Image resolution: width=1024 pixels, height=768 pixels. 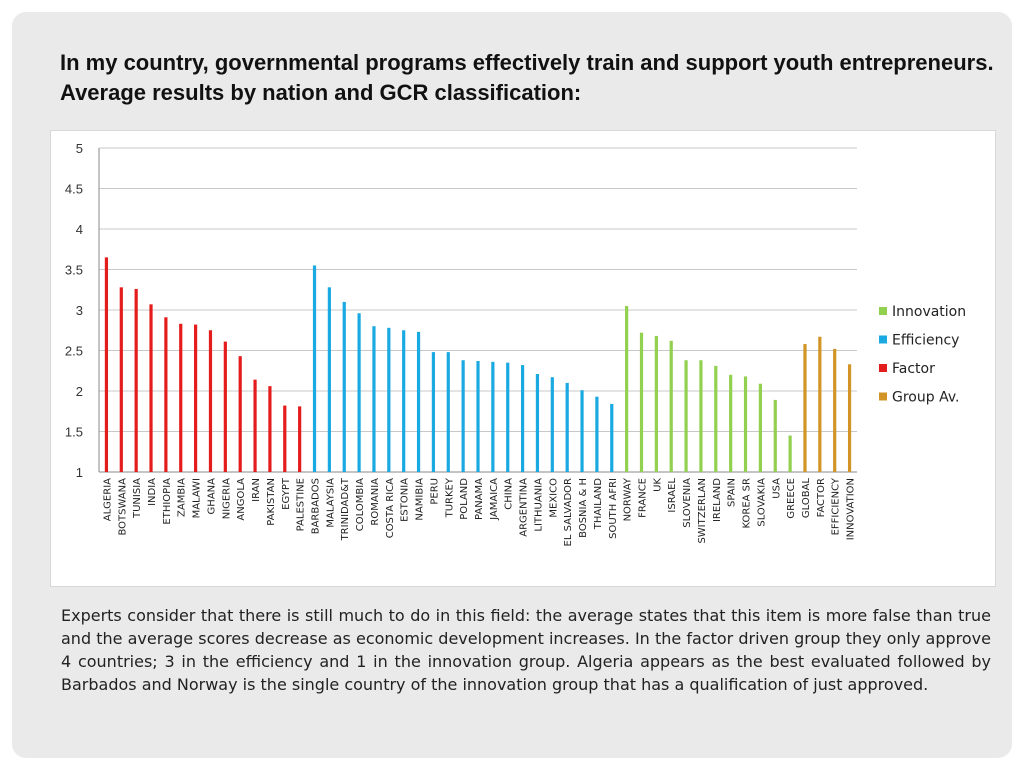 What do you see at coordinates (211, 496) in the screenshot?
I see `x-tick-label: GHANA` at bounding box center [211, 496].